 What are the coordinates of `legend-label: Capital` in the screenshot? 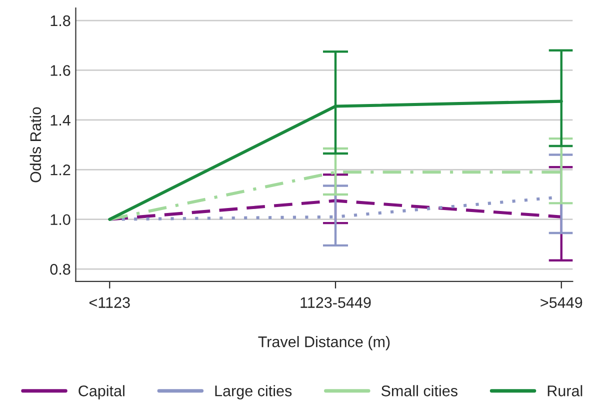 It's located at (101, 392).